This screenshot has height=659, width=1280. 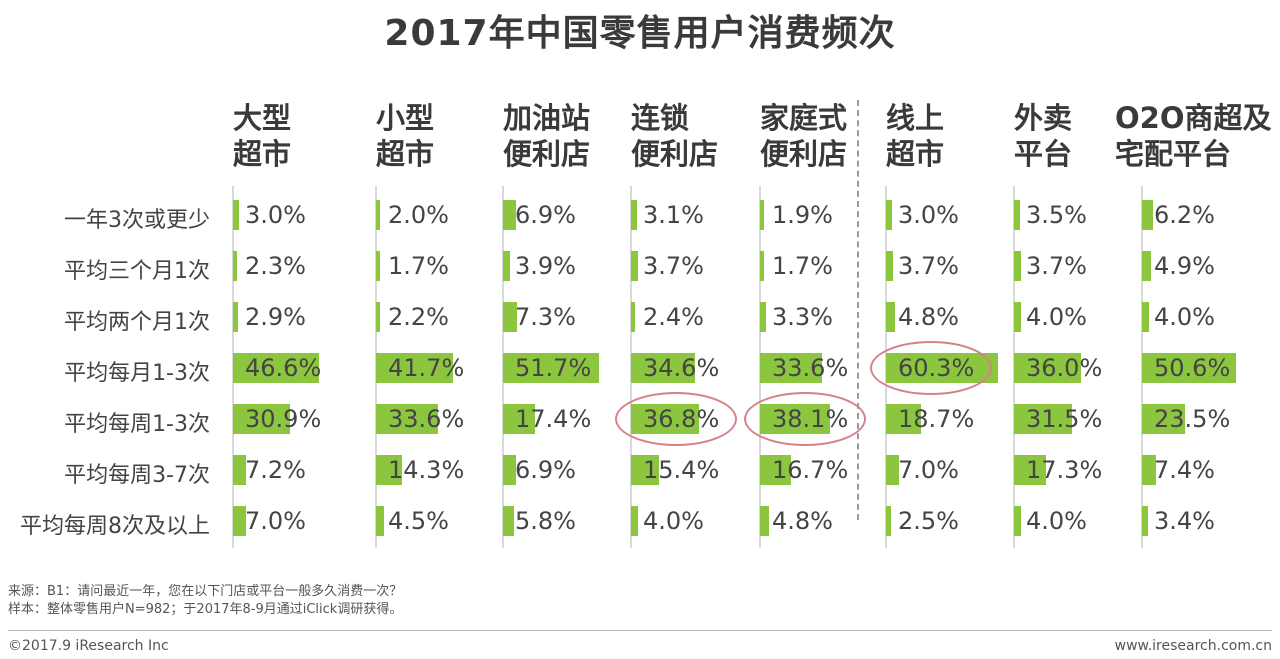 What do you see at coordinates (88, 646) in the screenshot?
I see `copyright: ©2017.9 iResearch Inc` at bounding box center [88, 646].